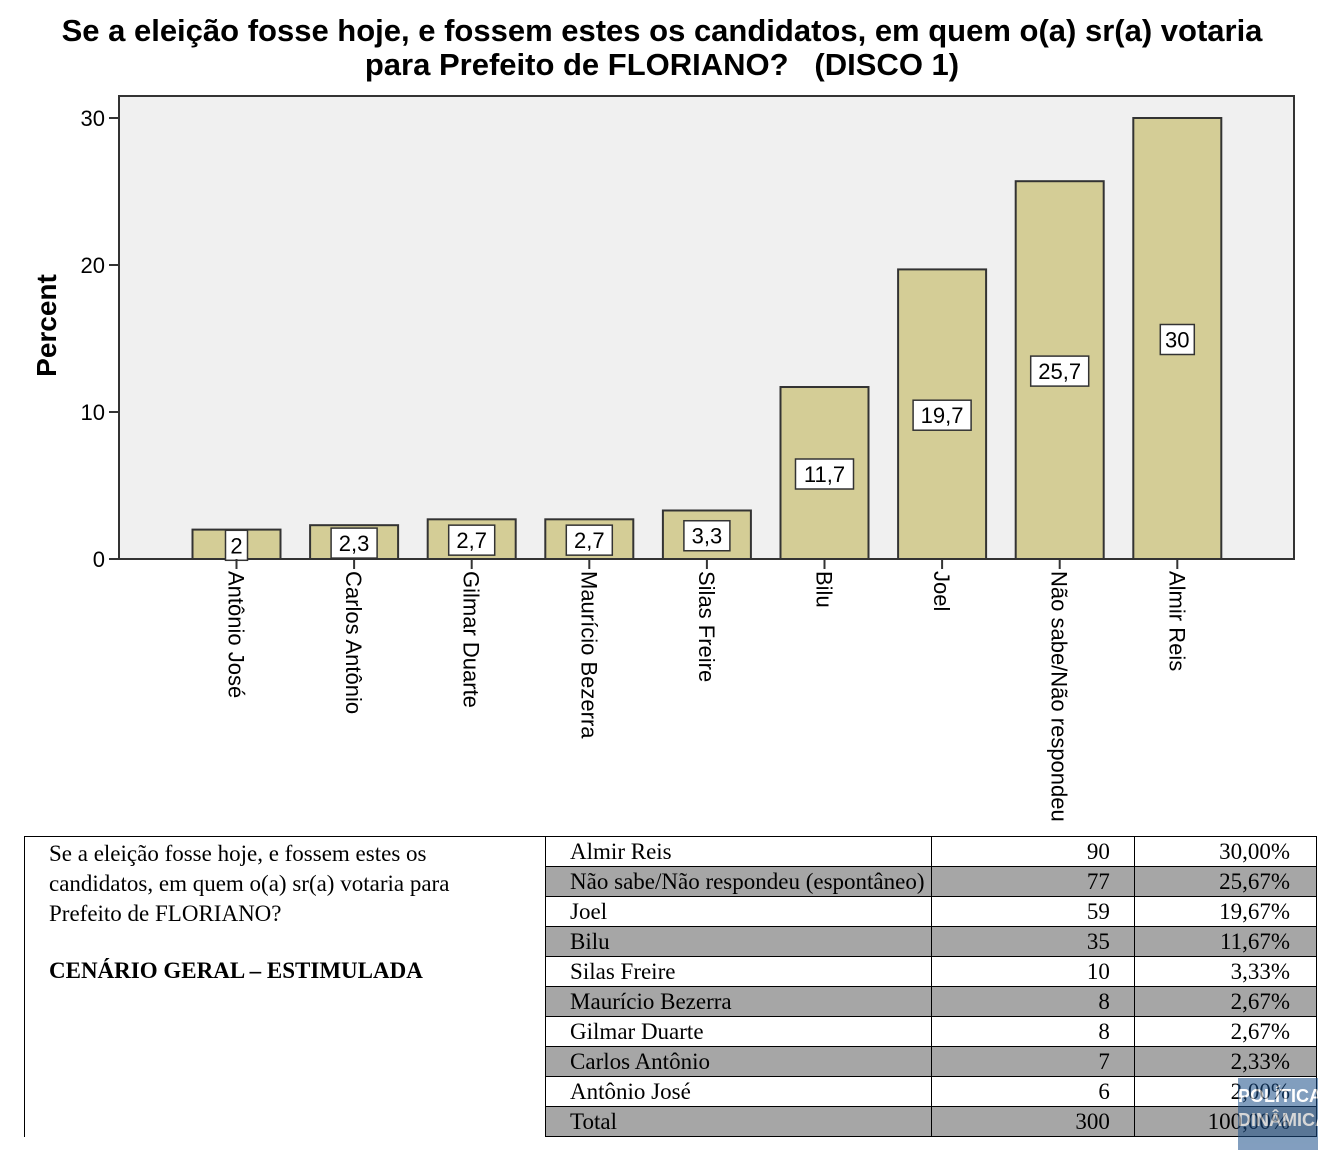  What do you see at coordinates (738, 851) in the screenshot?
I see `candidate-name-cell: Almir Reis` at bounding box center [738, 851].